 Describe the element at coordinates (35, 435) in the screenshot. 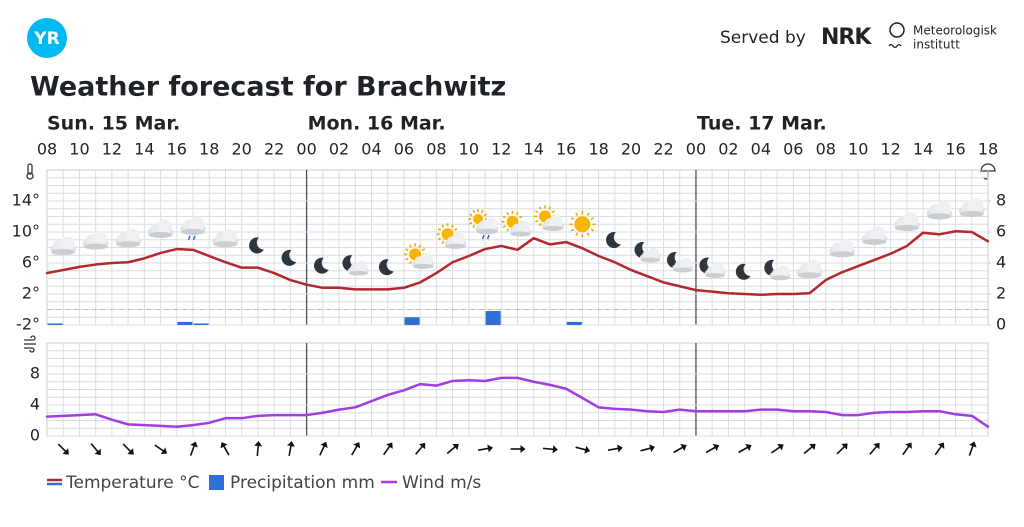

I see `y-tick-label: 0` at that location.